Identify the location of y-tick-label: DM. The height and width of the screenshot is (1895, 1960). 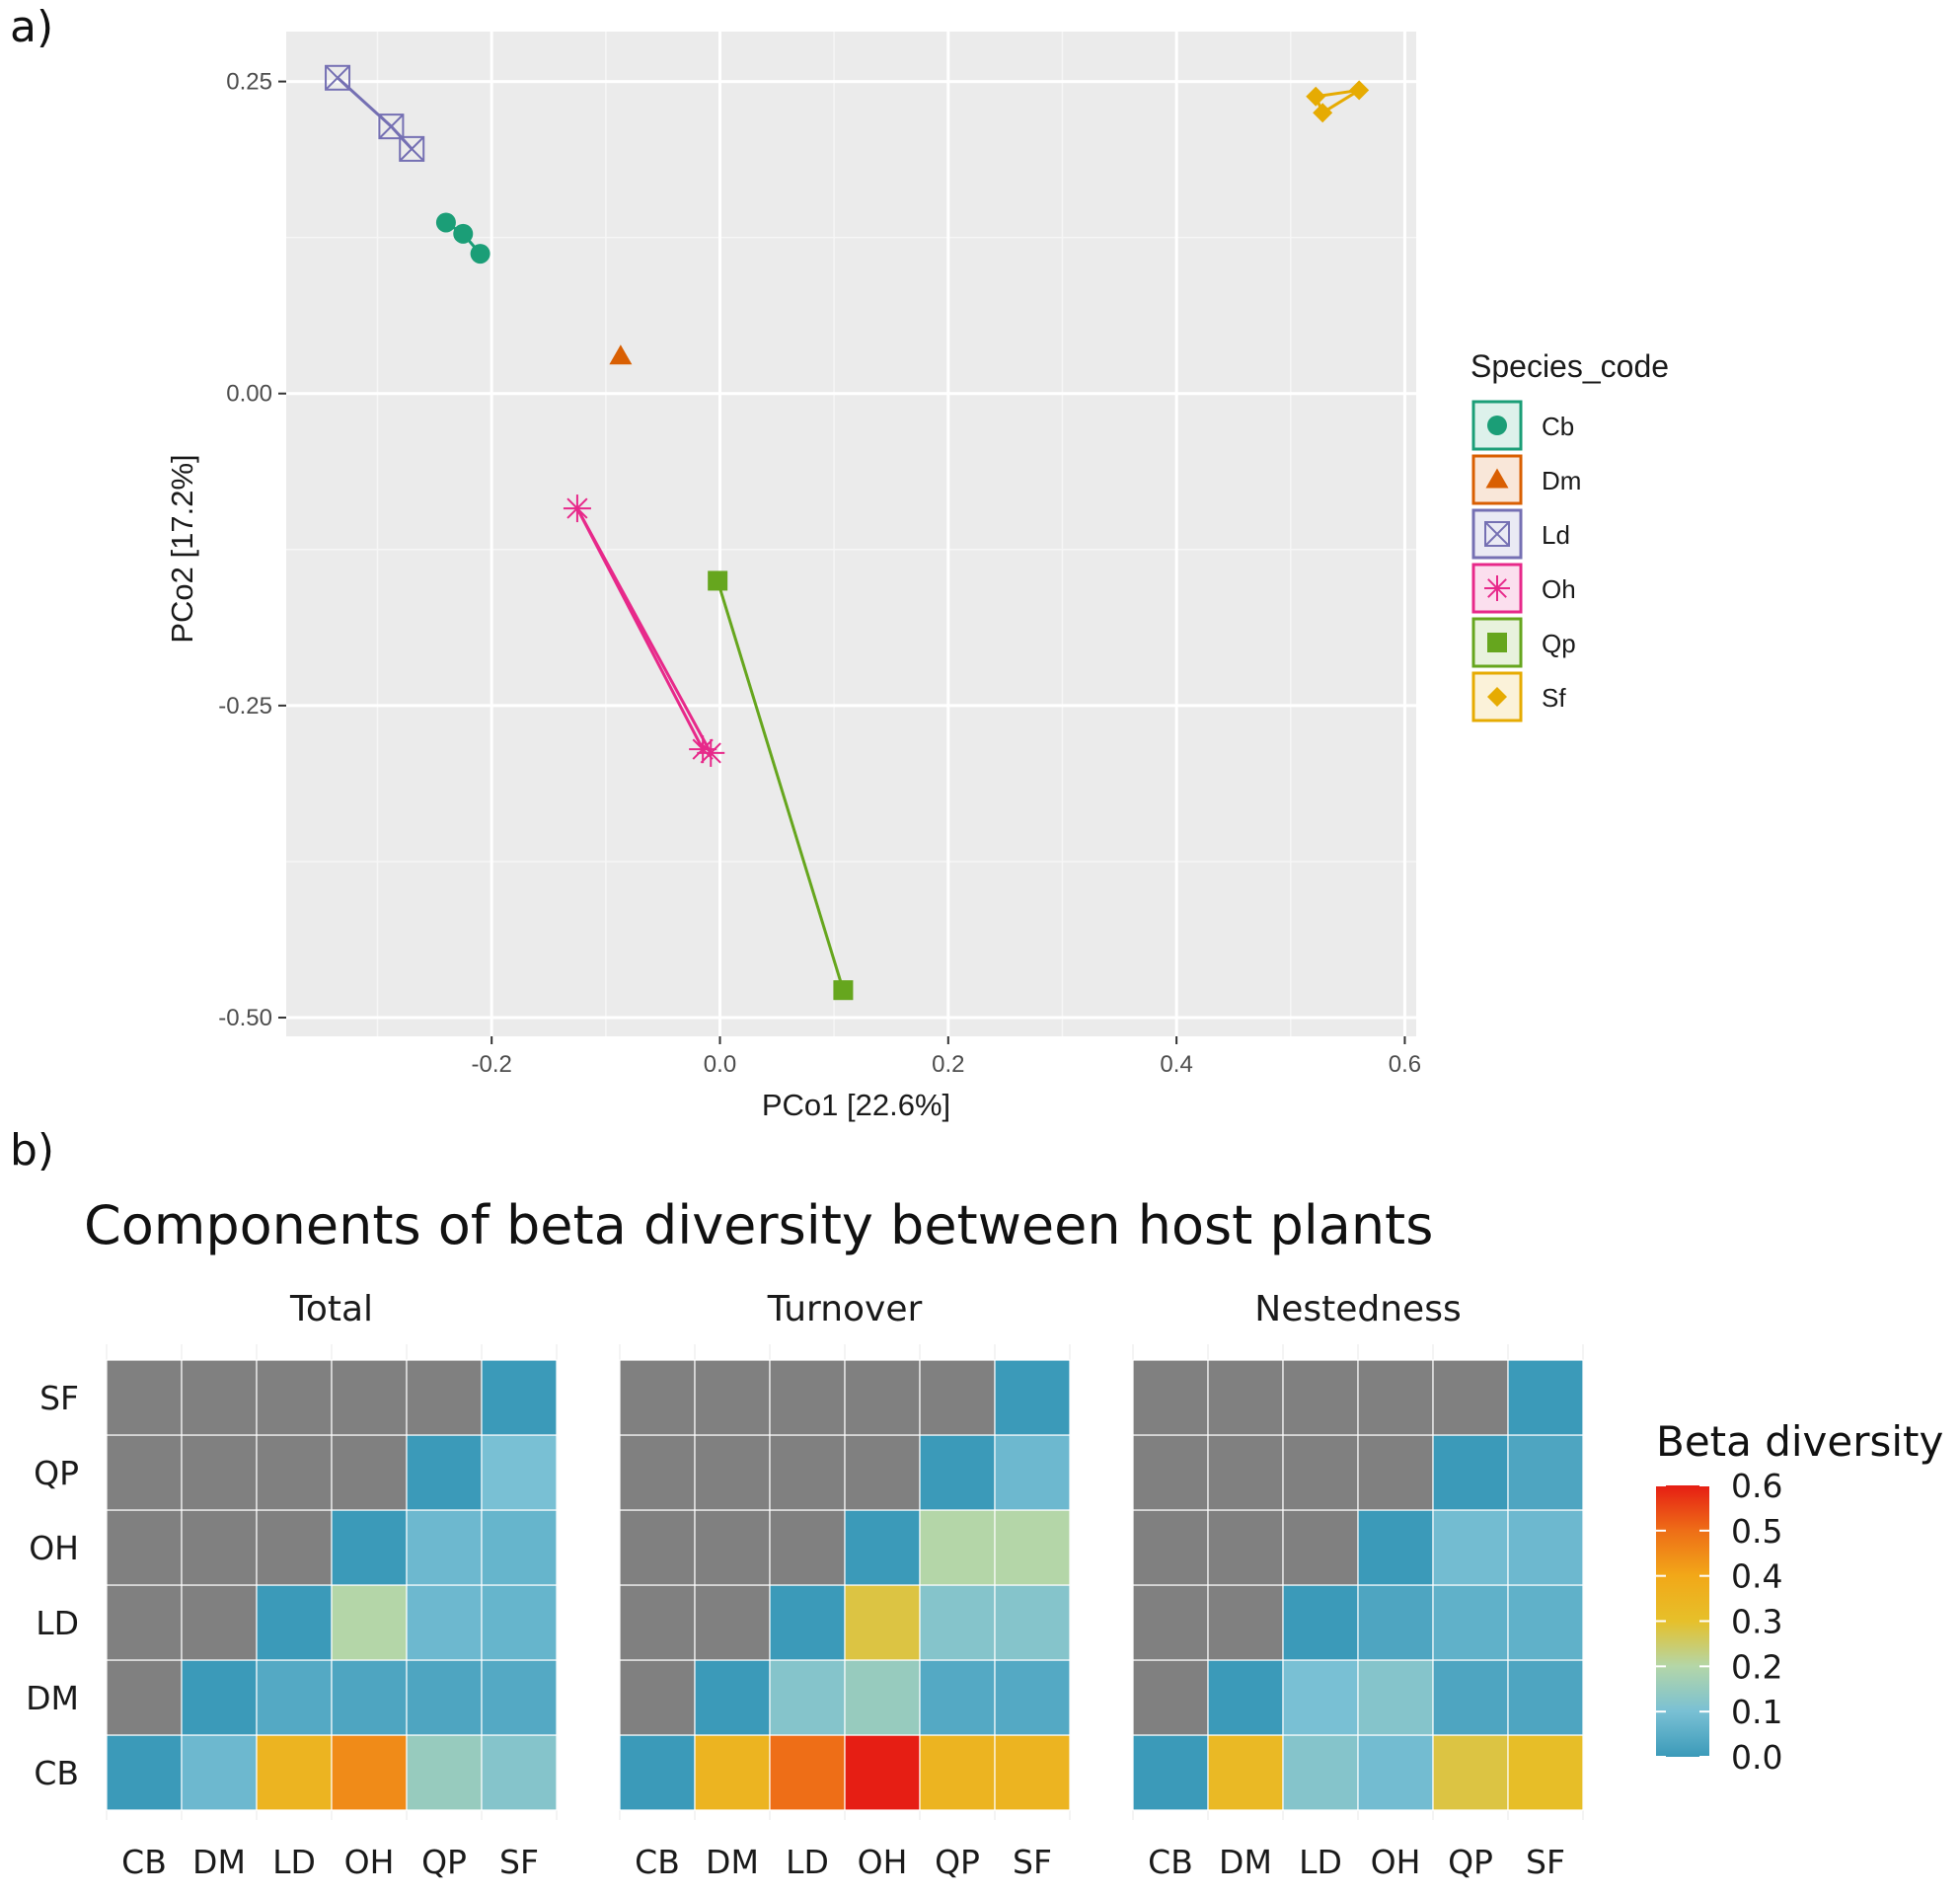
(52, 1698).